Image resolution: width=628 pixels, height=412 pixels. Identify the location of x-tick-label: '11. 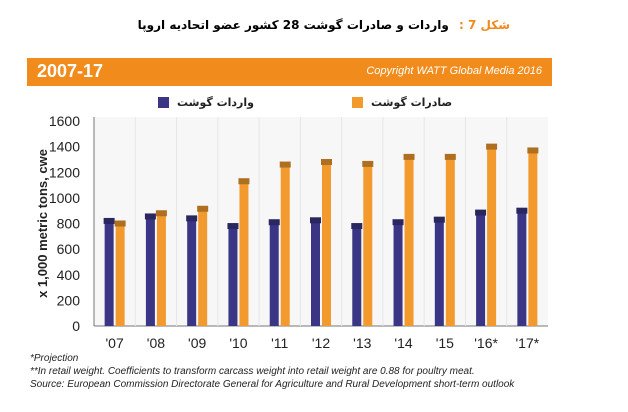
(279, 343).